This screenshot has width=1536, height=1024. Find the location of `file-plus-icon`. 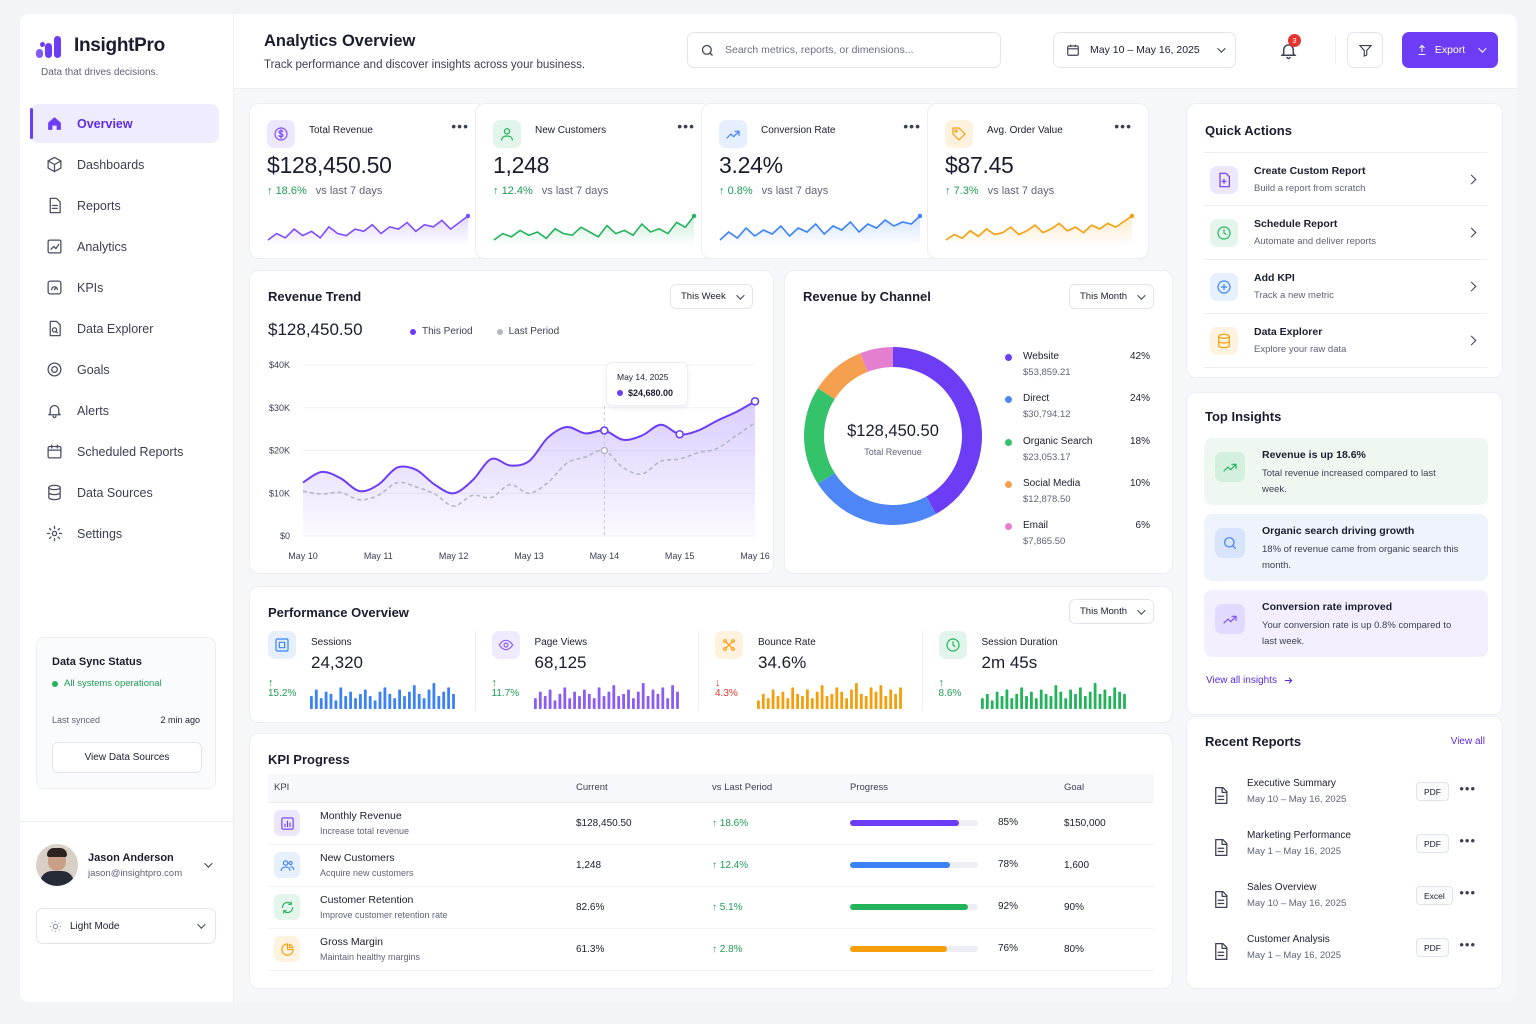

file-plus-icon is located at coordinates (1224, 180).